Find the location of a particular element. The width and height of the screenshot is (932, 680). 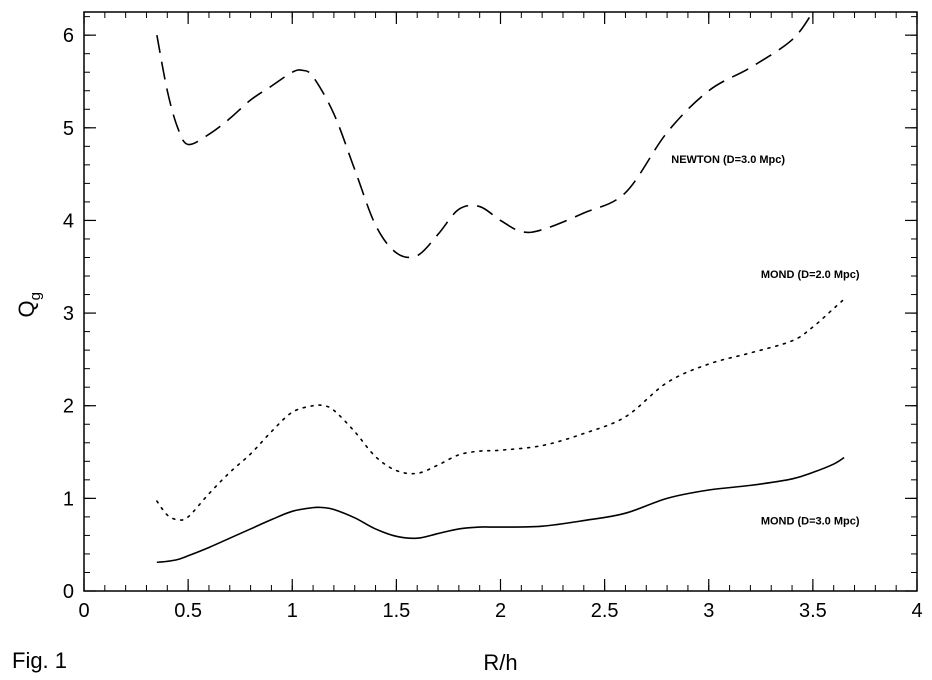

y-tick-label: 1 is located at coordinates (68, 499).